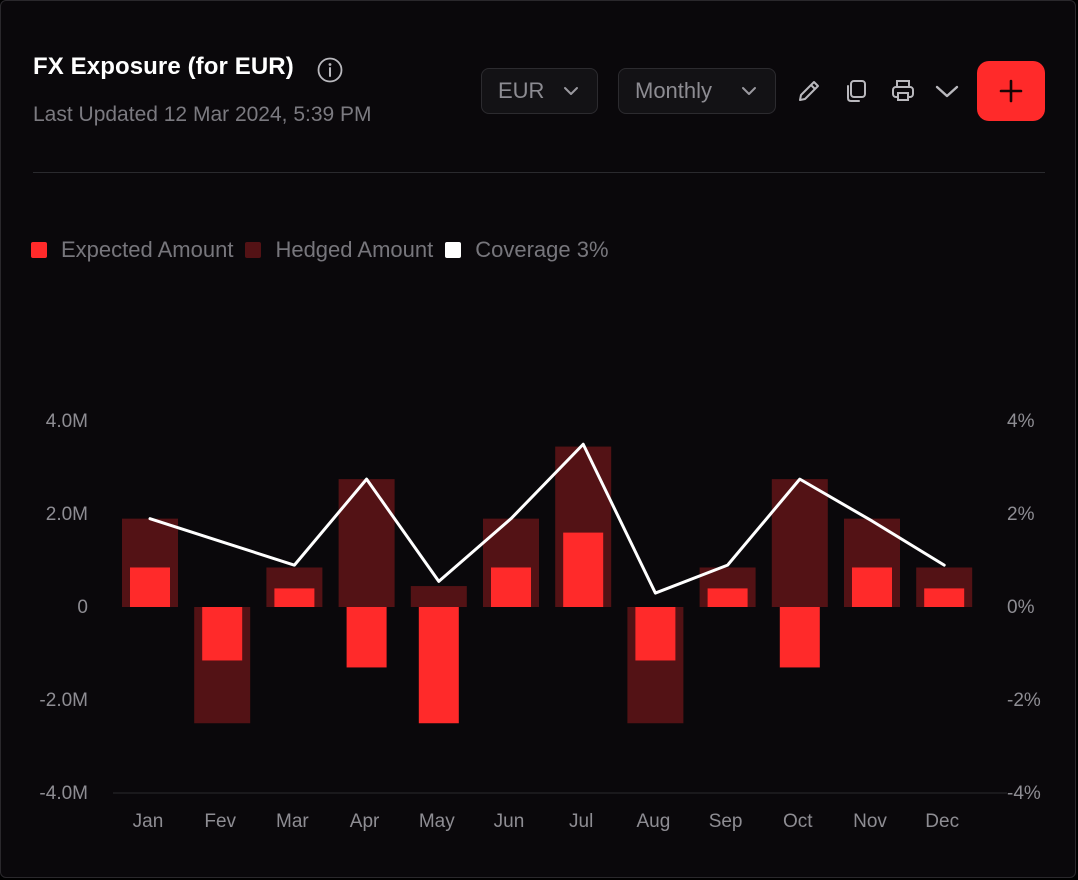 The image size is (1078, 880). Describe the element at coordinates (856, 91) in the screenshot. I see `copy-icon` at that location.